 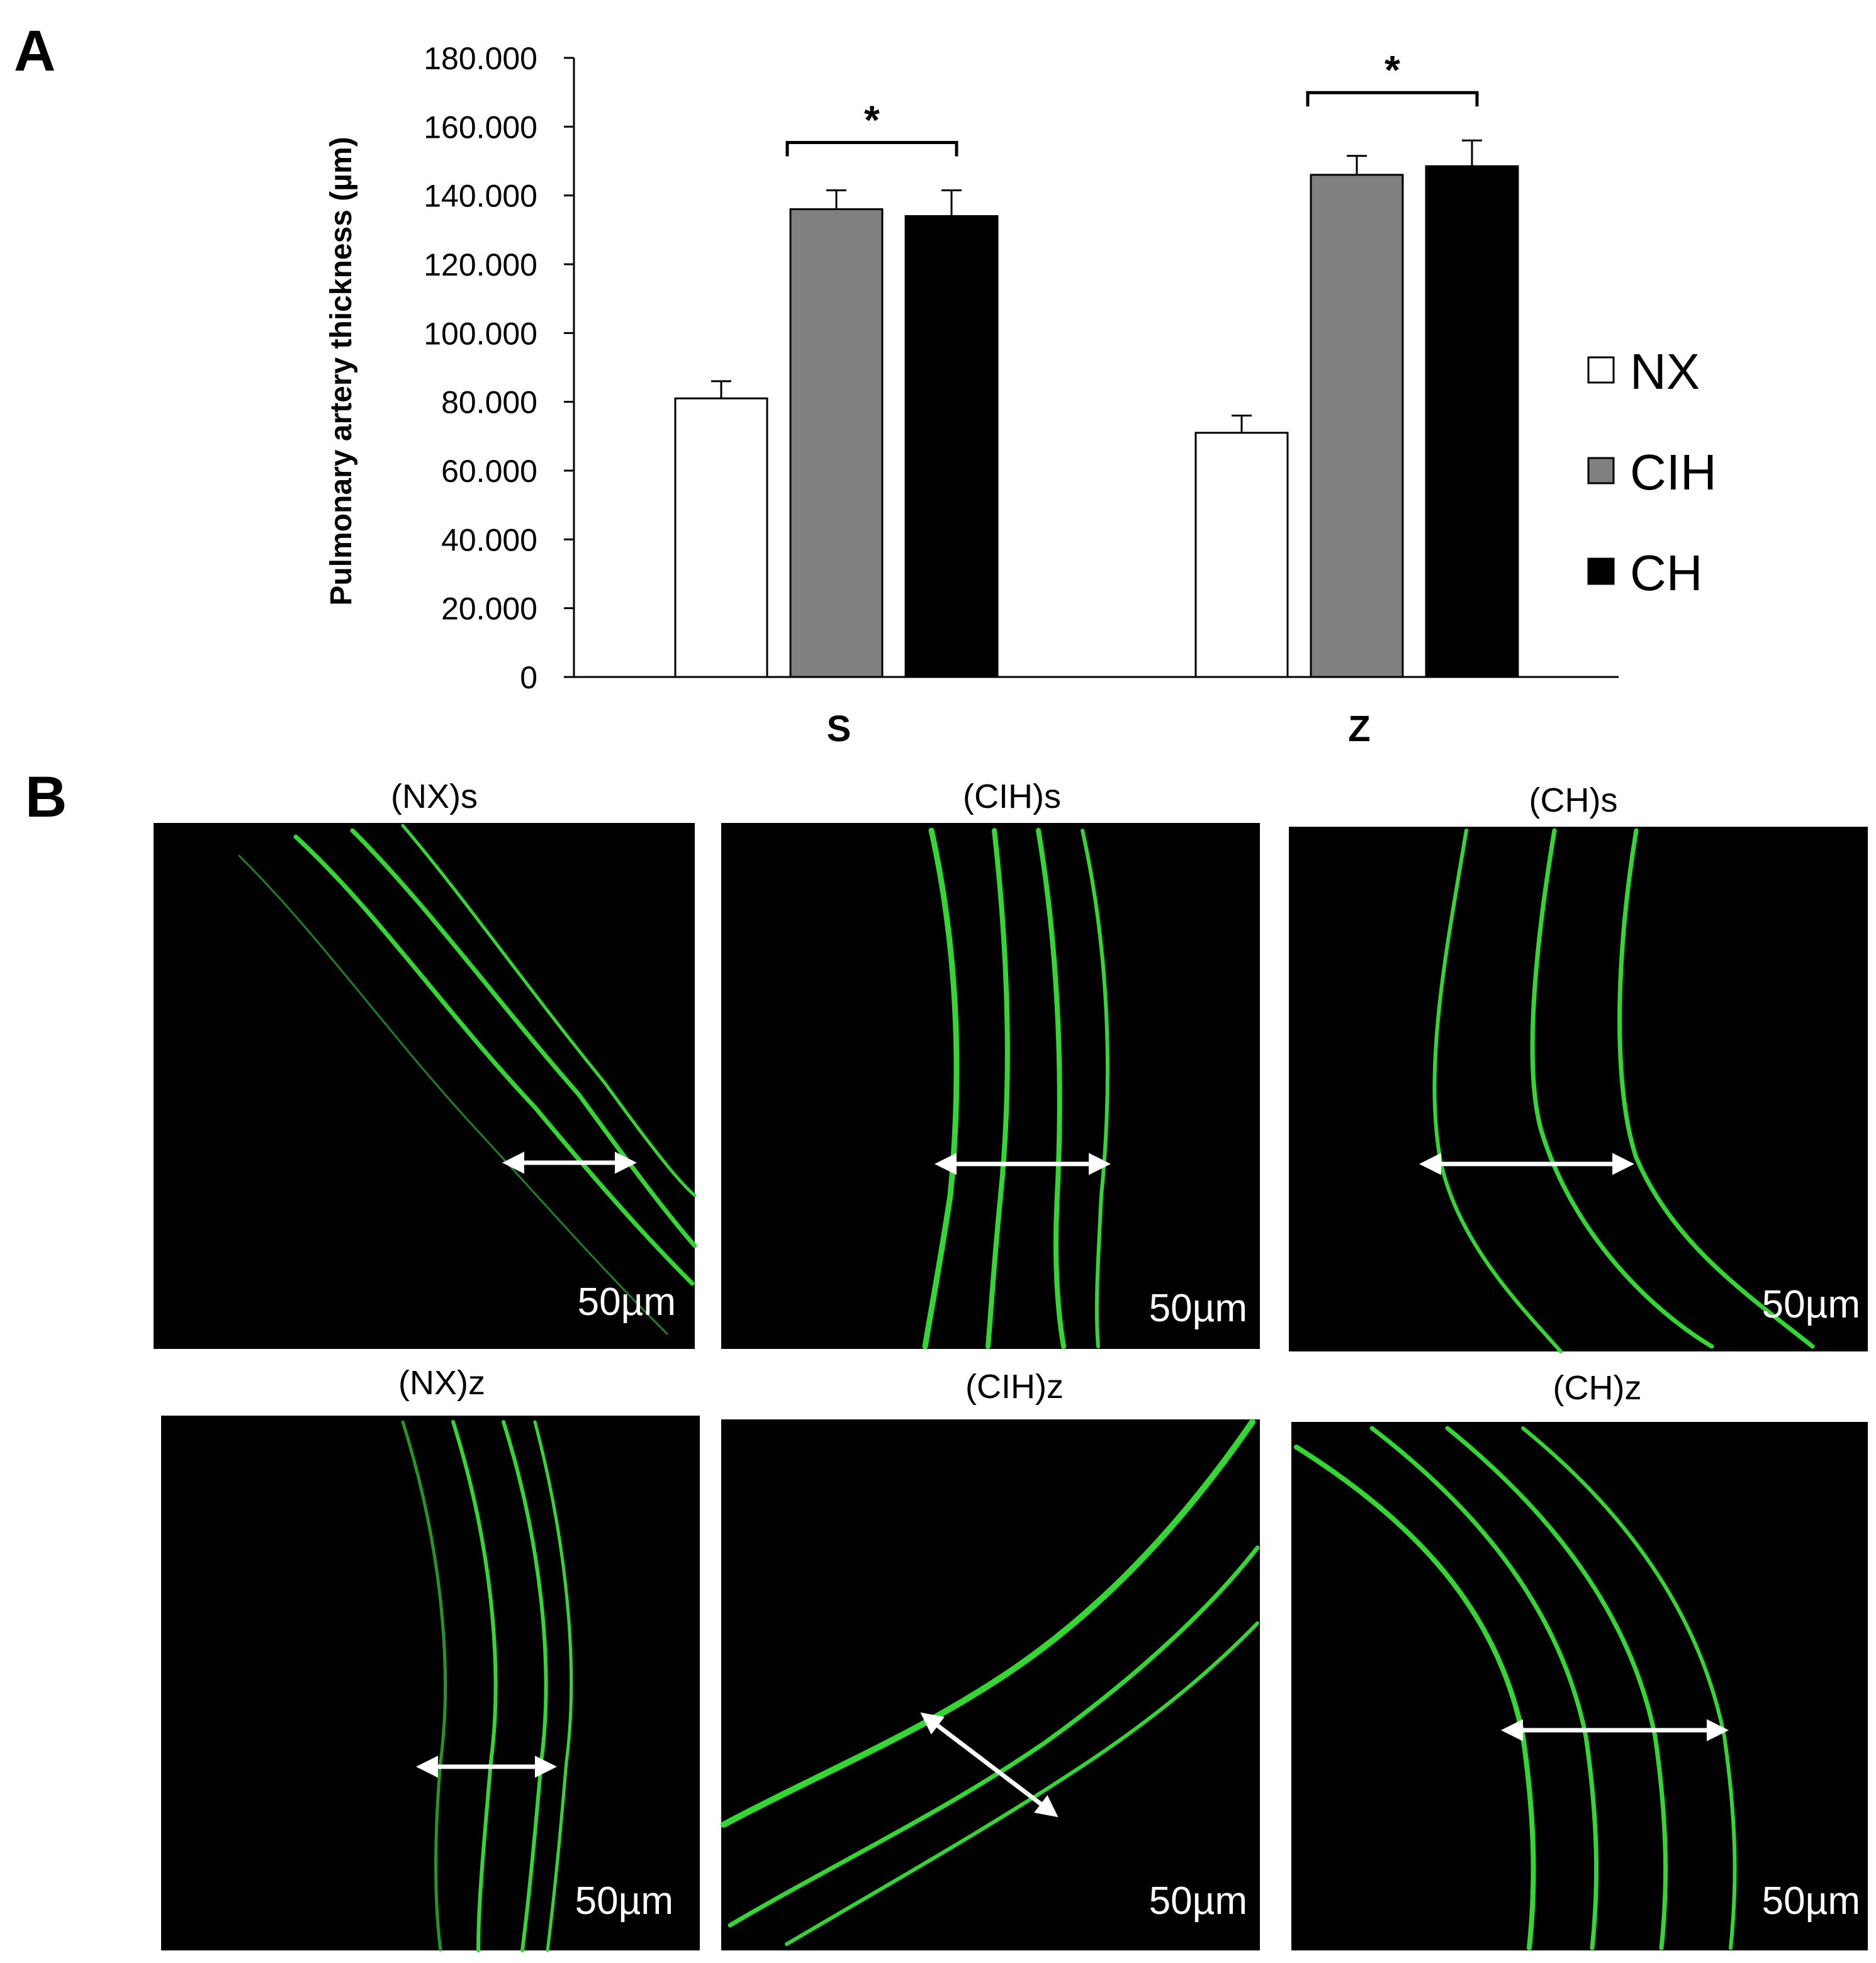 I want to click on y-tick-label: 180.000, so click(x=480, y=58).